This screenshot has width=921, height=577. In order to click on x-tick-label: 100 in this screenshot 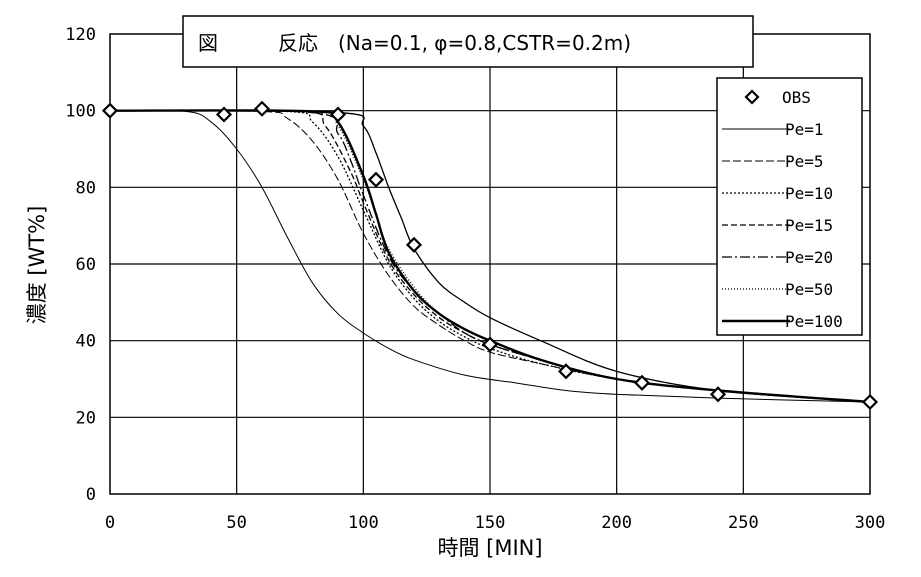, I will do `click(363, 523)`.